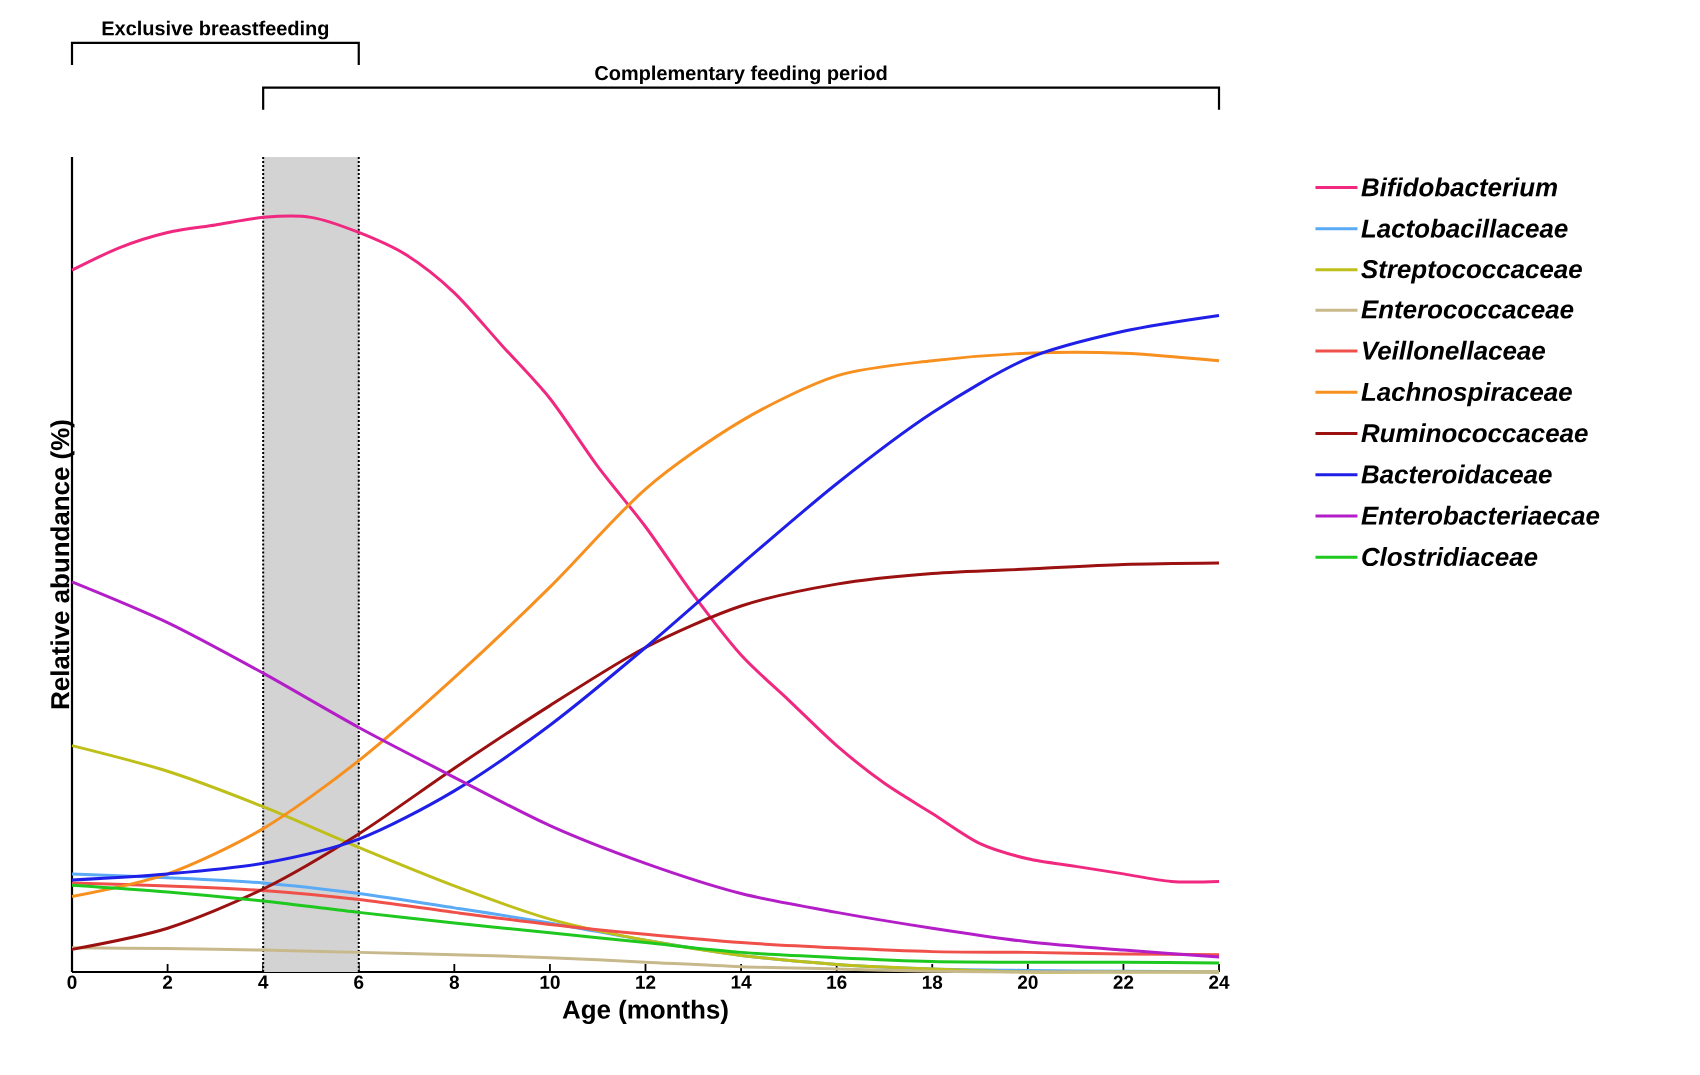 This screenshot has width=1700, height=1075. Describe the element at coordinates (263, 982) in the screenshot. I see `x-tick-label: 4` at that location.